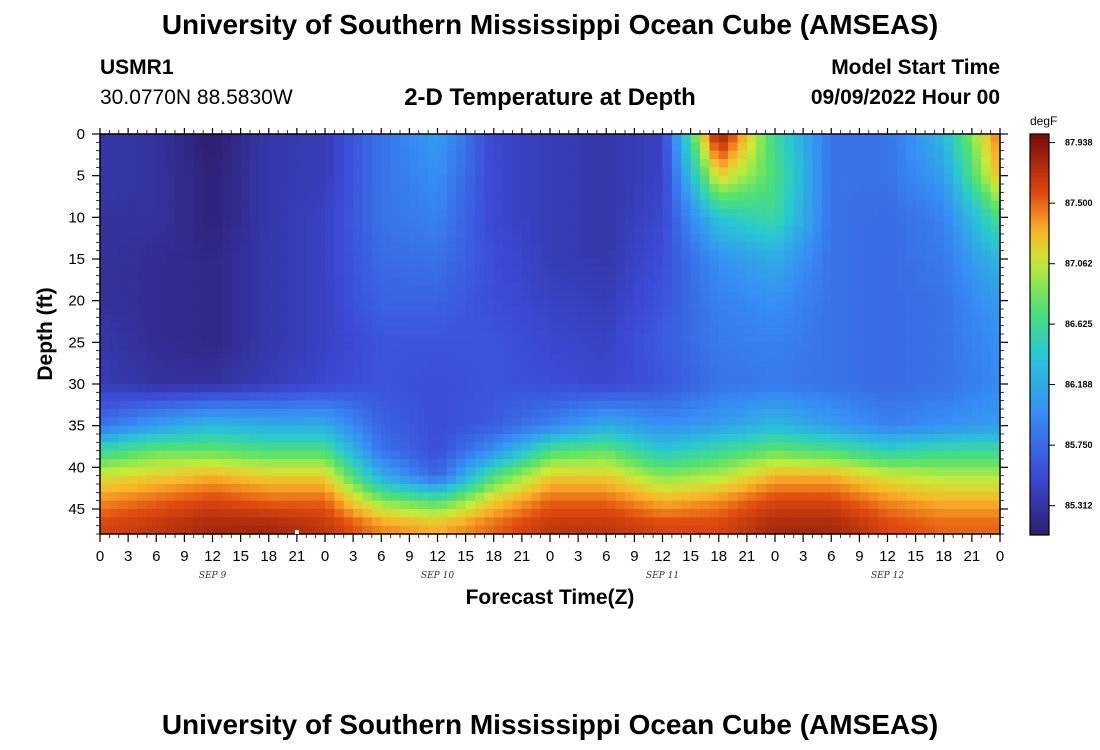  I want to click on x-tick-label: 3, so click(128, 556).